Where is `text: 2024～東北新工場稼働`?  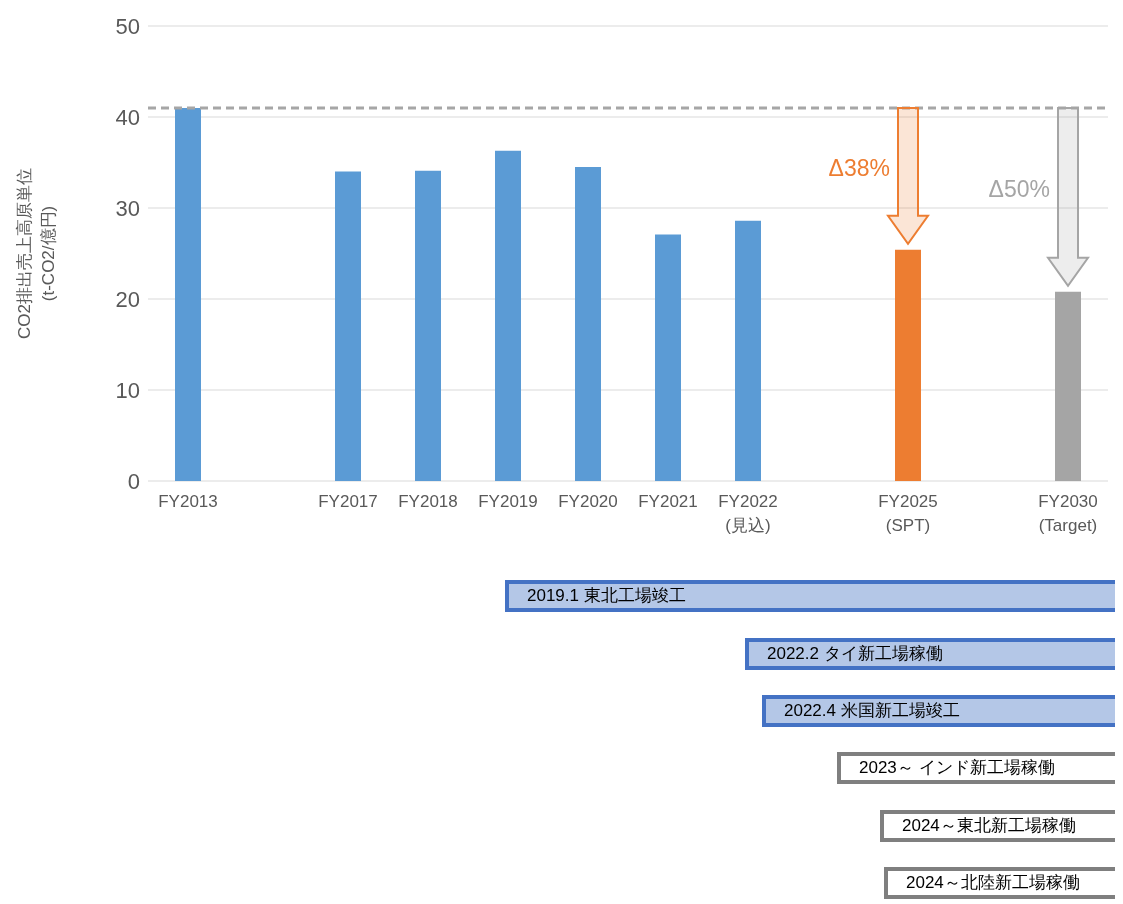 text: 2024～東北新工場稼働 is located at coordinates (989, 825).